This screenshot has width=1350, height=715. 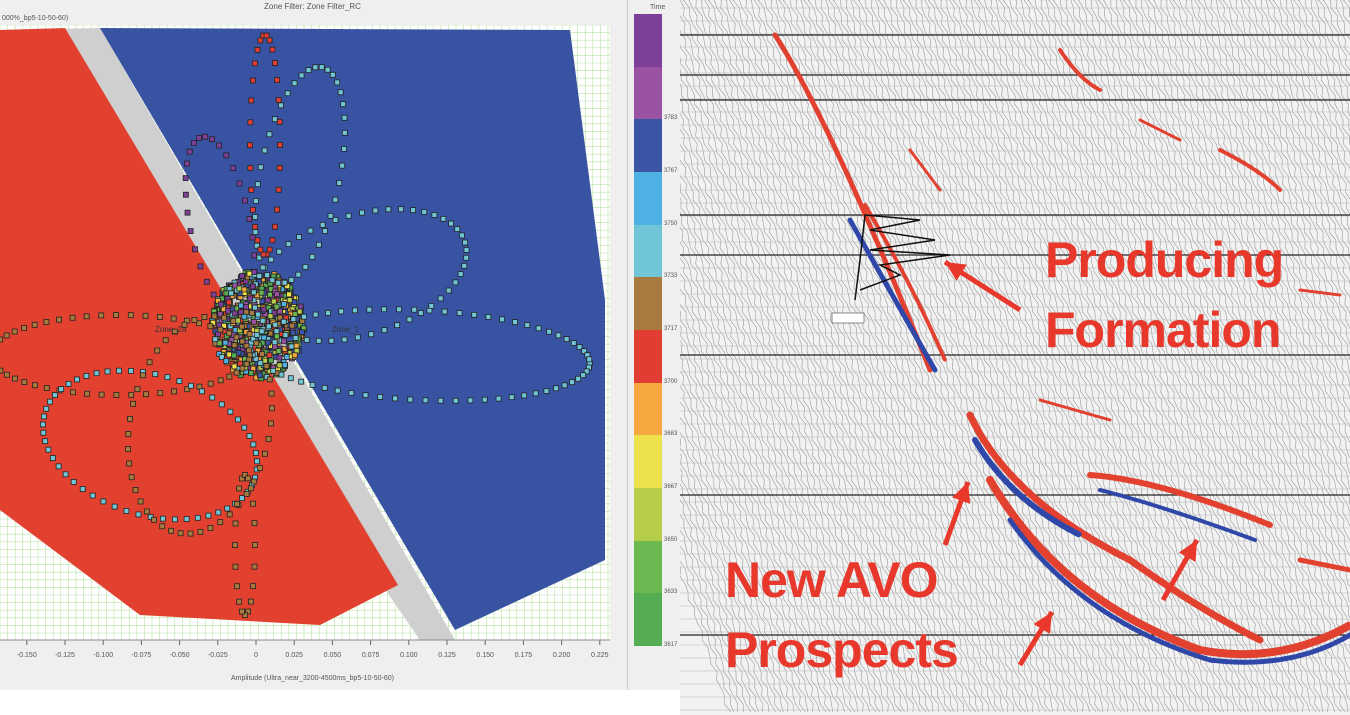 I want to click on arrow-head, so click(x=956, y=271).